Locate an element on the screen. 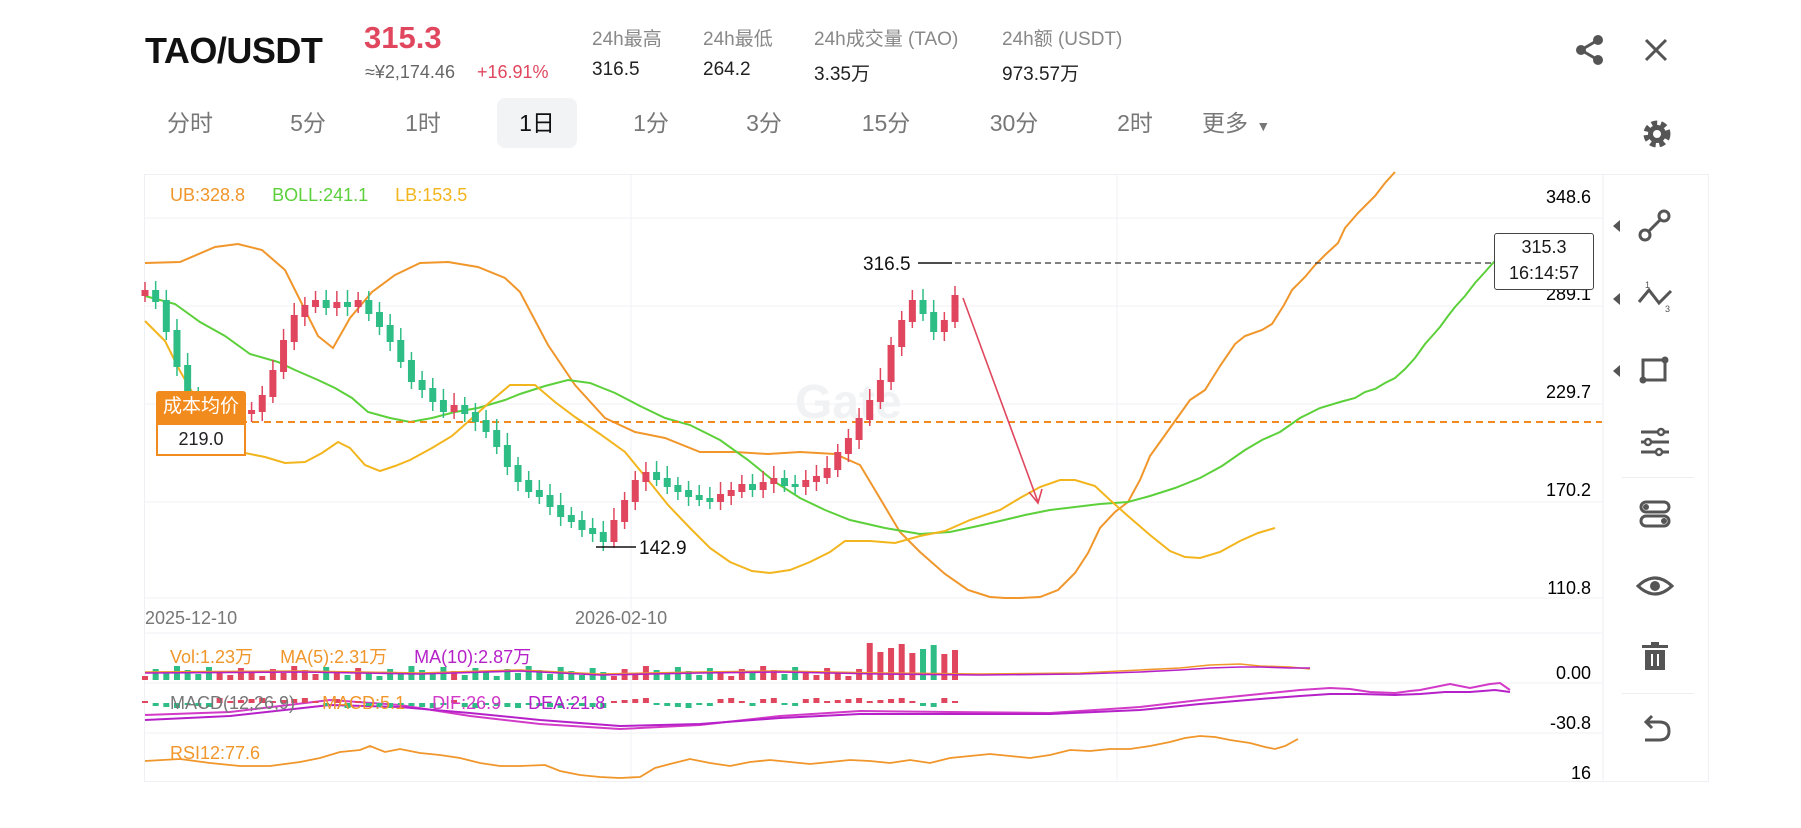 The image size is (1801, 828). share-icon is located at coordinates (1590, 50).